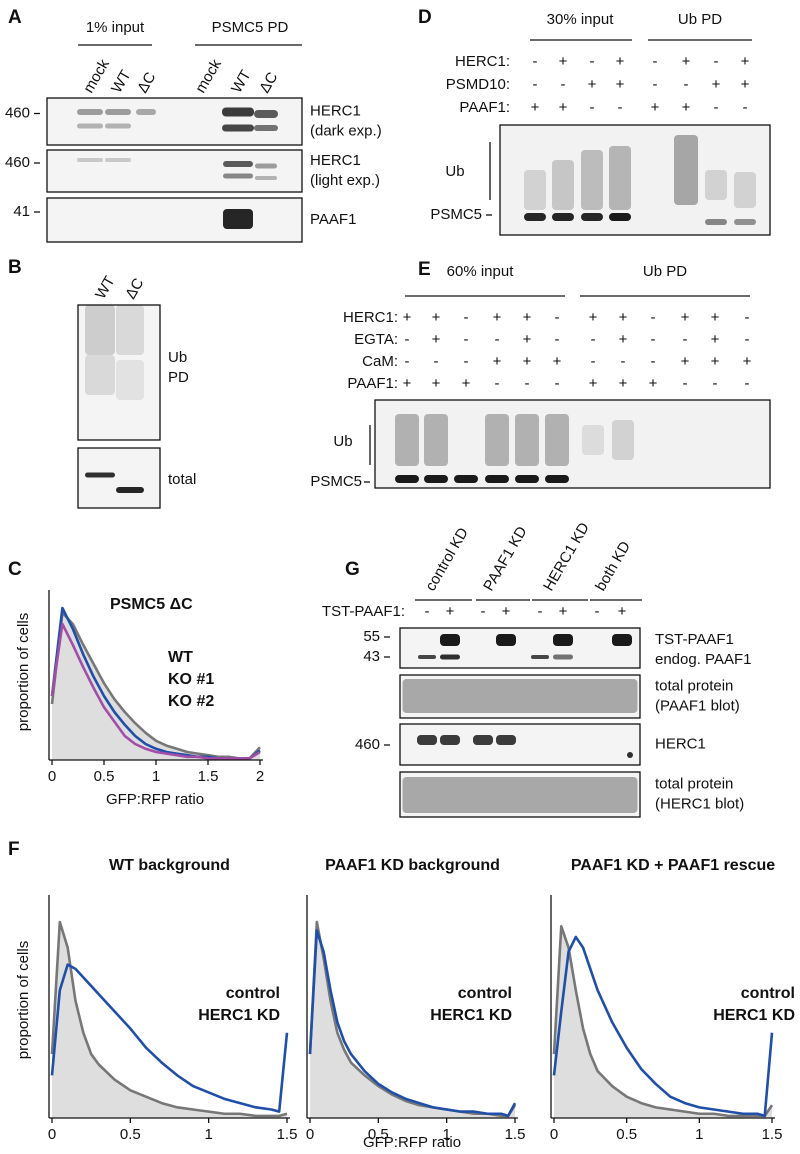 The width and height of the screenshot is (800, 1154). What do you see at coordinates (482, 61) in the screenshot?
I see `row-label: HERC1:` at bounding box center [482, 61].